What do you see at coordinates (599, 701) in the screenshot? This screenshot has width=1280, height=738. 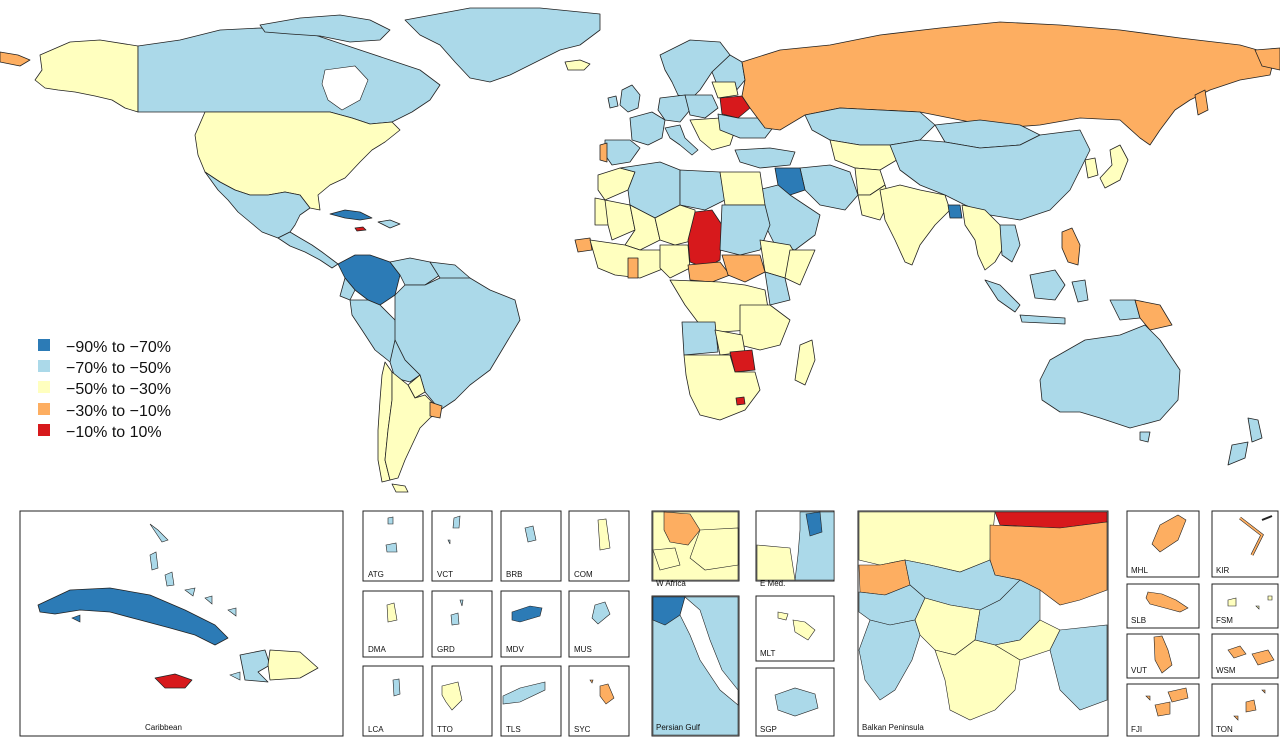 I see `inset-syc: SYC` at bounding box center [599, 701].